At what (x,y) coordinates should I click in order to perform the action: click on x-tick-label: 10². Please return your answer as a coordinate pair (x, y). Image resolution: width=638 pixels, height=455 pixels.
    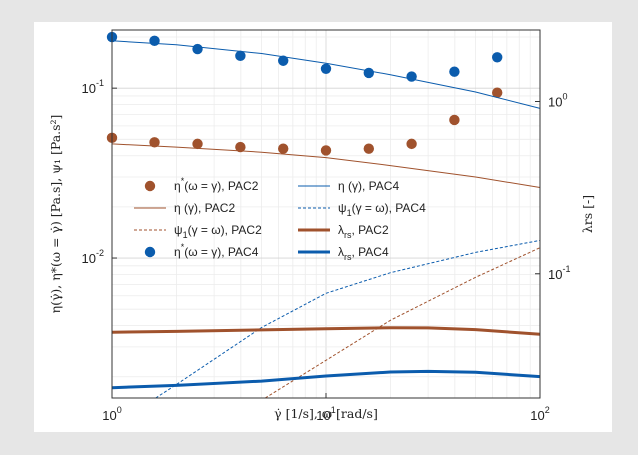
    Looking at the image, I should click on (539, 414).